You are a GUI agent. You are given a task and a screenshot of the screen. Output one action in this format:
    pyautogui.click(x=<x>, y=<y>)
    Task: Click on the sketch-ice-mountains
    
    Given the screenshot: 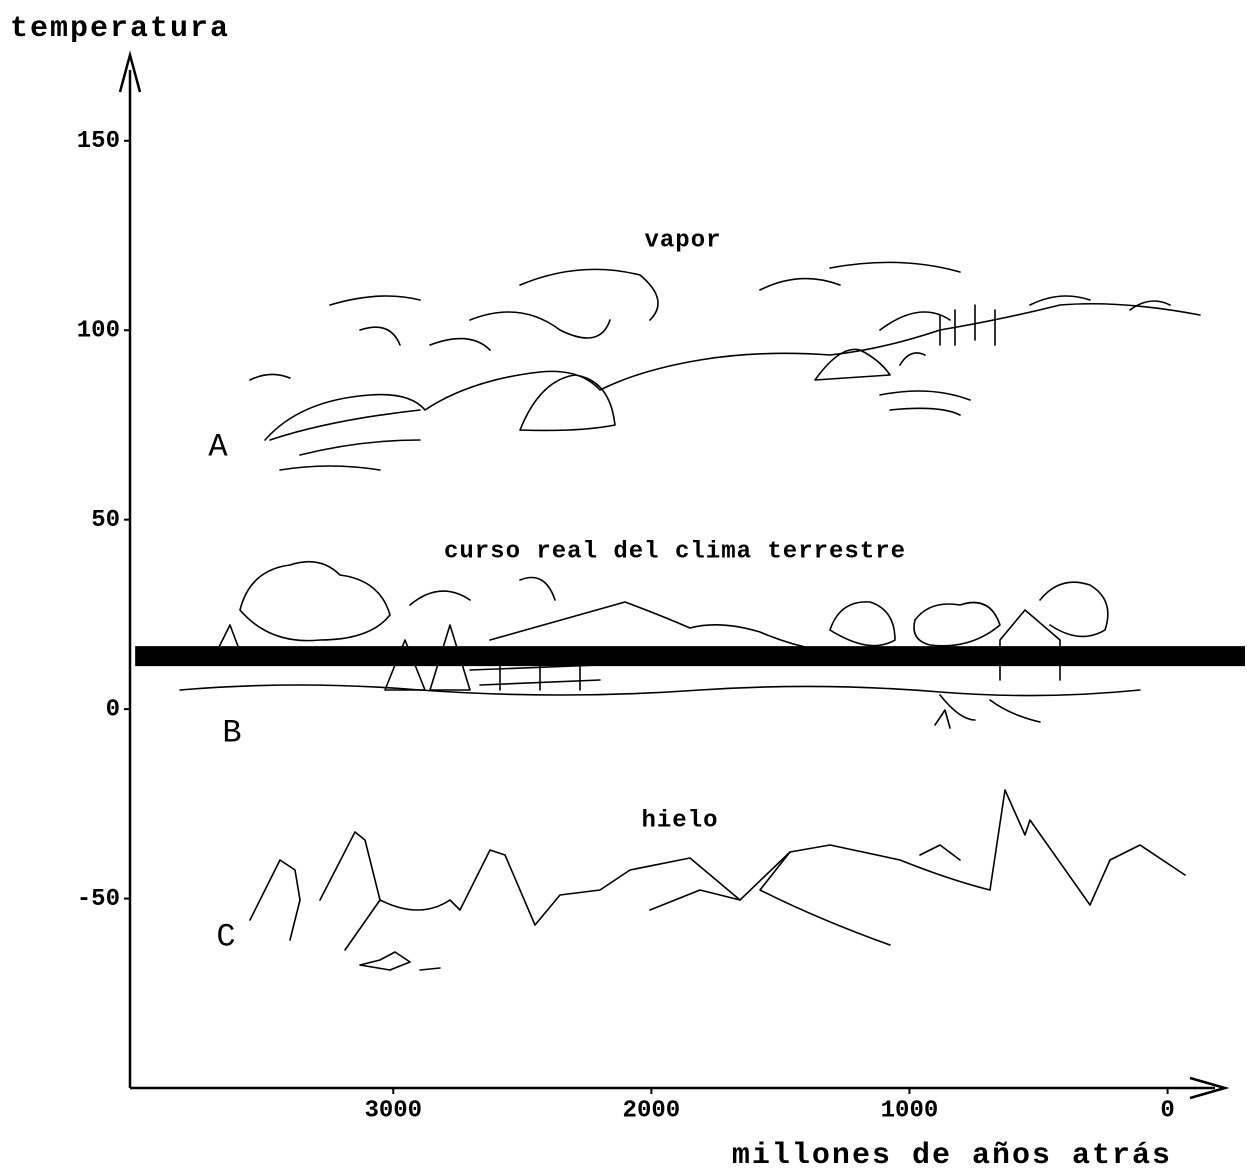 What is the action you would take?
    pyautogui.click(x=717, y=880)
    